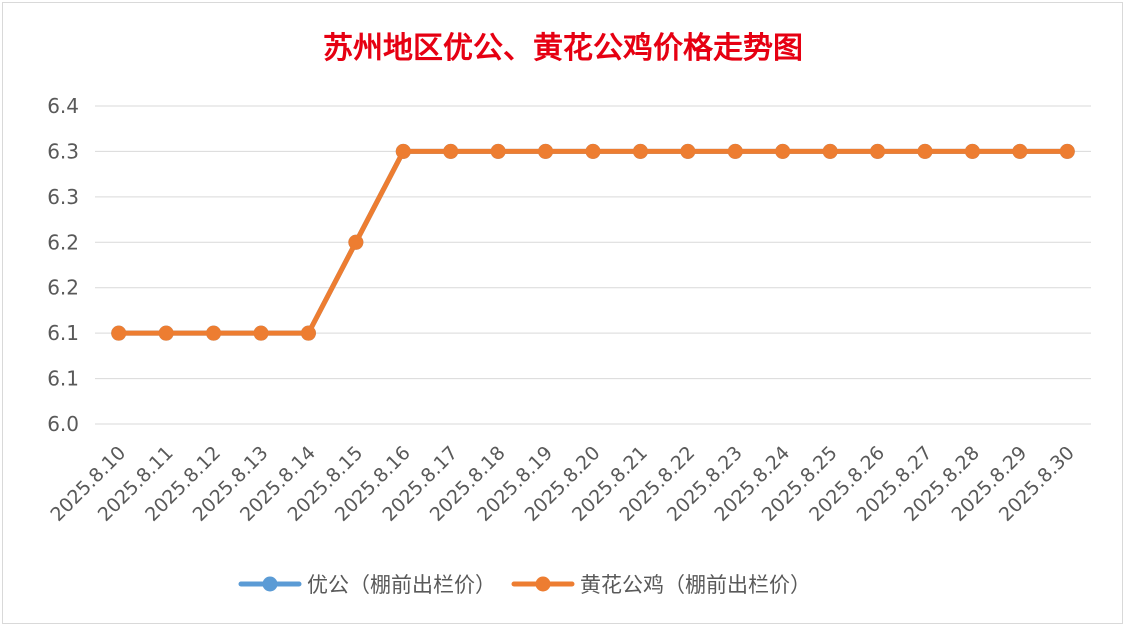 The width and height of the screenshot is (1127, 629). Describe the element at coordinates (63, 106) in the screenshot. I see `y-tick-label: 6.4` at that location.